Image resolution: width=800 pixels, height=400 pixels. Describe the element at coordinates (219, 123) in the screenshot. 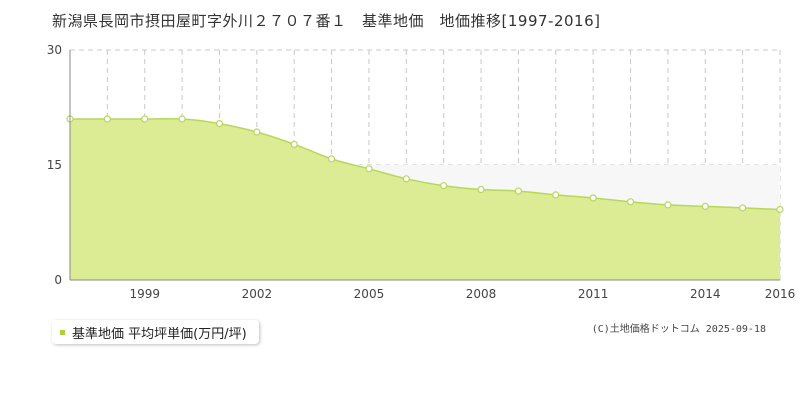

I see `data-point-2001` at that location.